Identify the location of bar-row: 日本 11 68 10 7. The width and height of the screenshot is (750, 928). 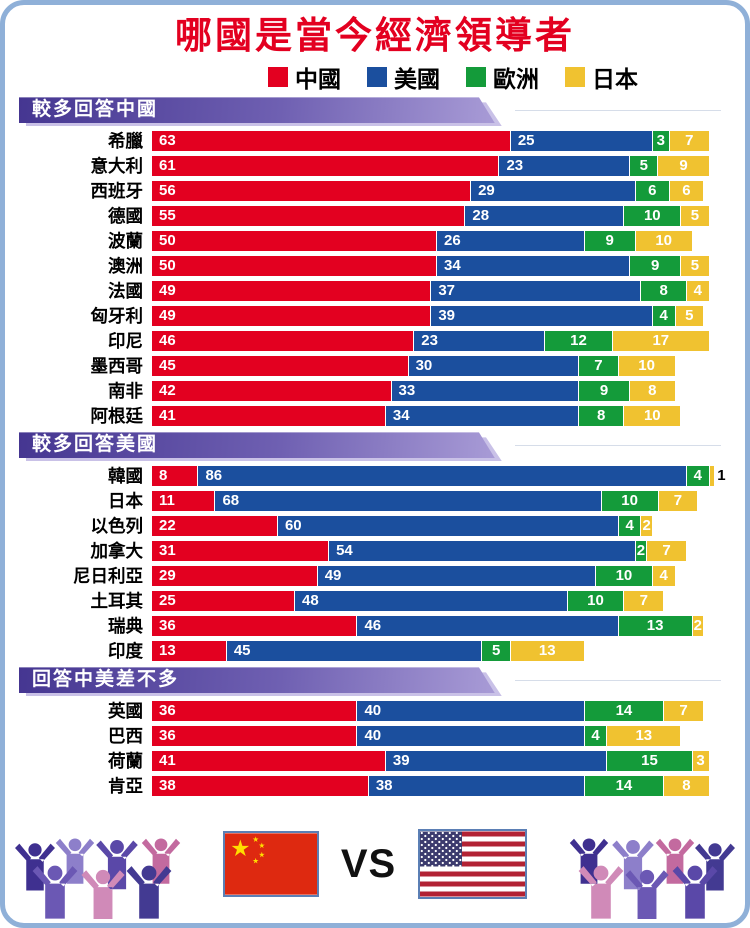
(375, 500).